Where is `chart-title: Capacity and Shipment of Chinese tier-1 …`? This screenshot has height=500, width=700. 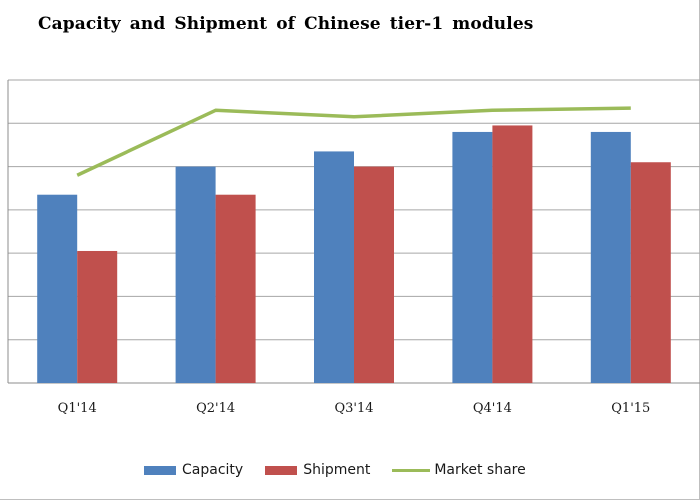
chart-title: Capacity and Shipment of Chinese tier-1 … is located at coordinates (286, 24).